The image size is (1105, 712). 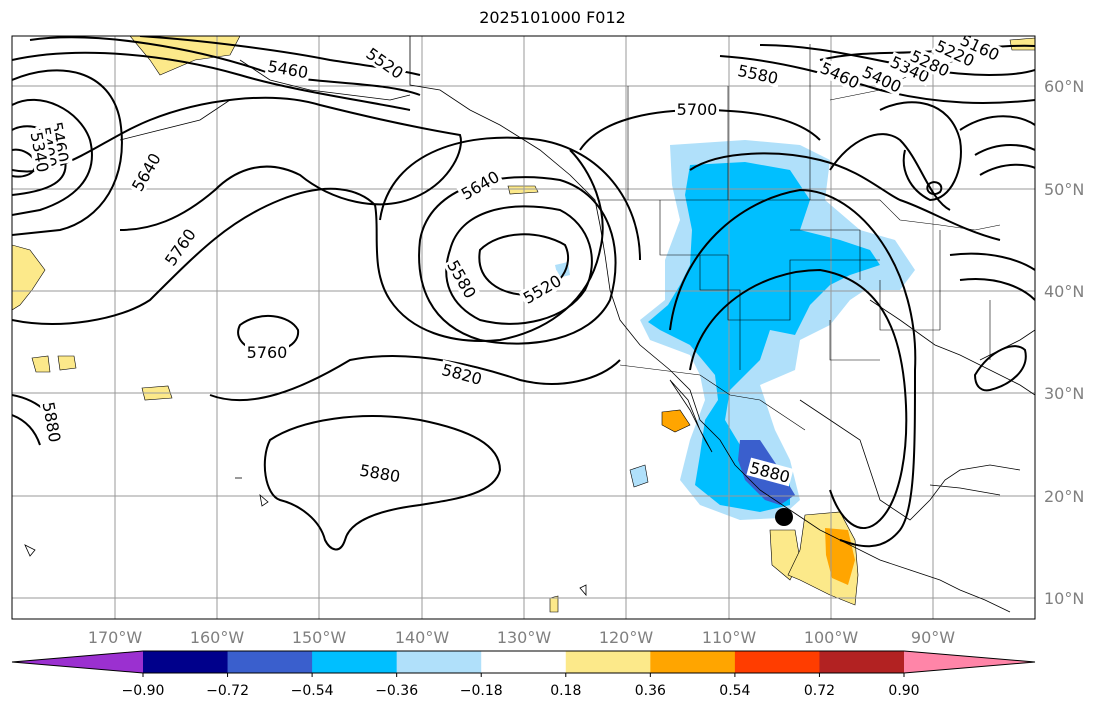 What do you see at coordinates (903, 691) in the screenshot?
I see `colorbar-tick-label: 0.90` at bounding box center [903, 691].